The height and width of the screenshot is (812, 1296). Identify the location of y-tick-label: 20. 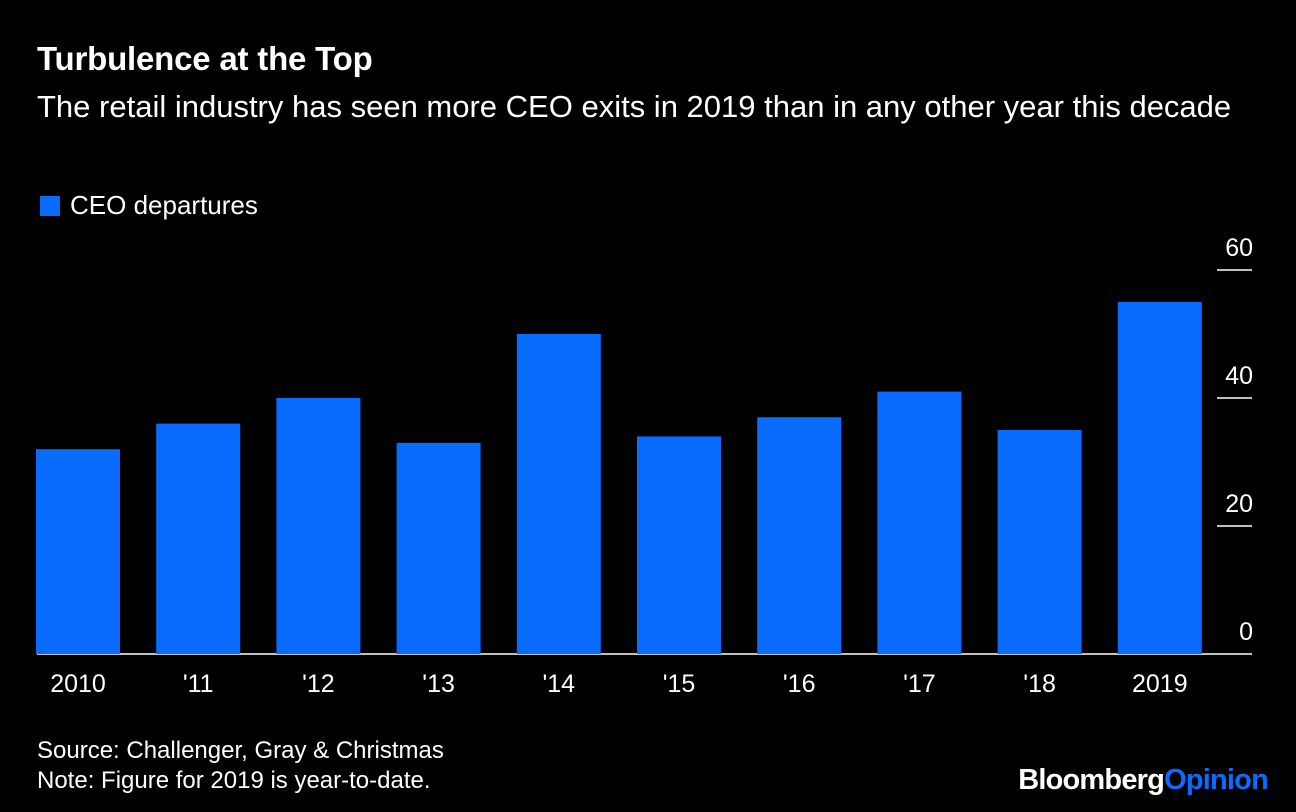
(1239, 504).